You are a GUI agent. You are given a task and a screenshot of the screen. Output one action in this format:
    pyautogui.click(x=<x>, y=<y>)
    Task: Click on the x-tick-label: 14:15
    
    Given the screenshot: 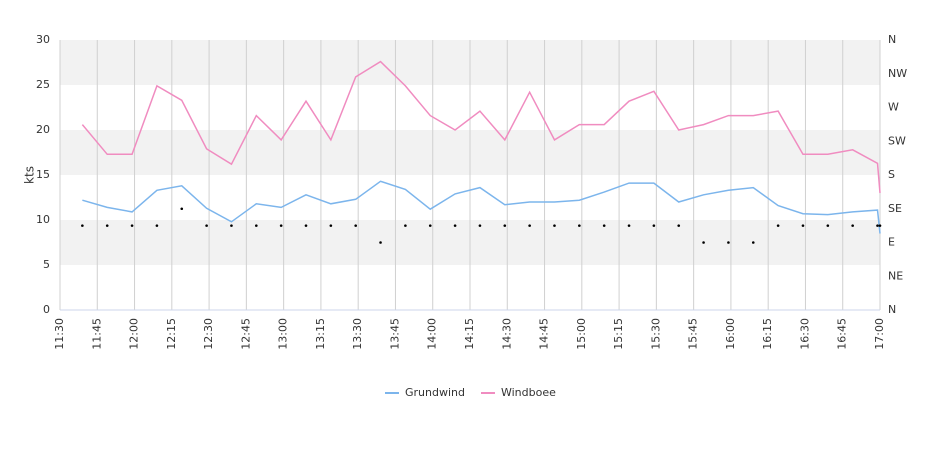 What is the action you would take?
    pyautogui.click(x=469, y=334)
    